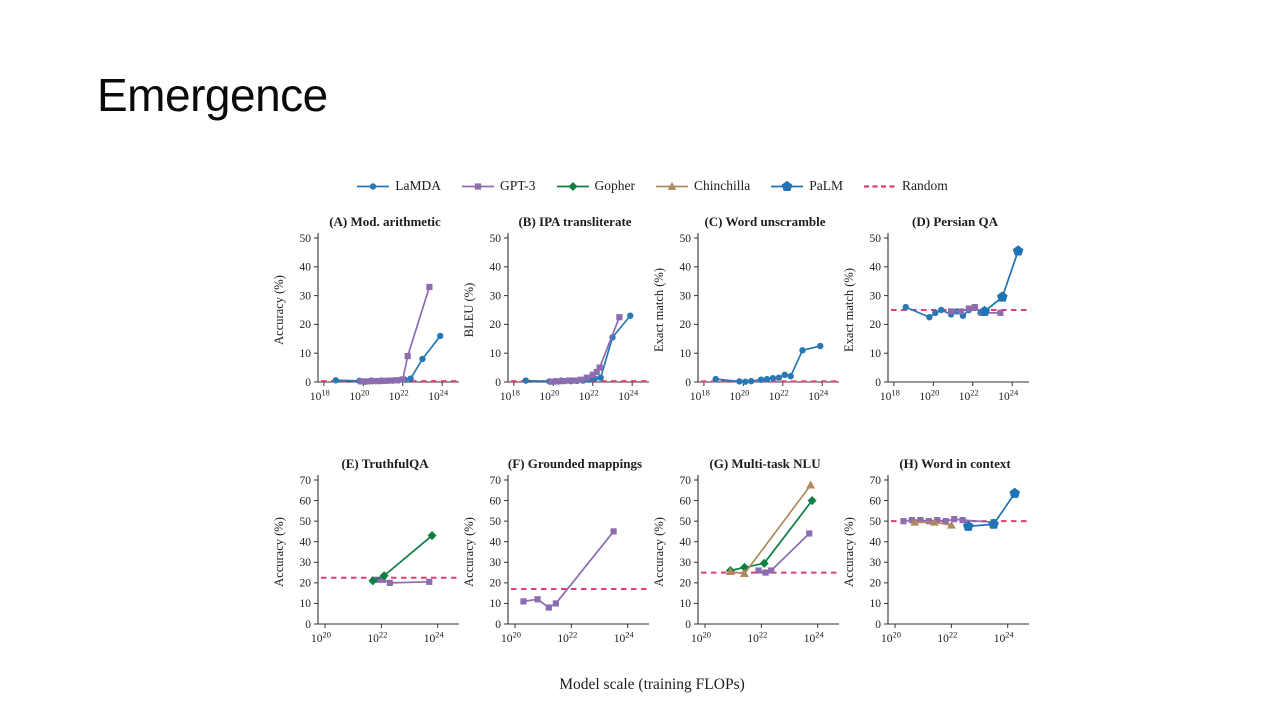  What do you see at coordinates (659, 552) in the screenshot?
I see `y-axis-label: Accuracy (%)` at bounding box center [659, 552].